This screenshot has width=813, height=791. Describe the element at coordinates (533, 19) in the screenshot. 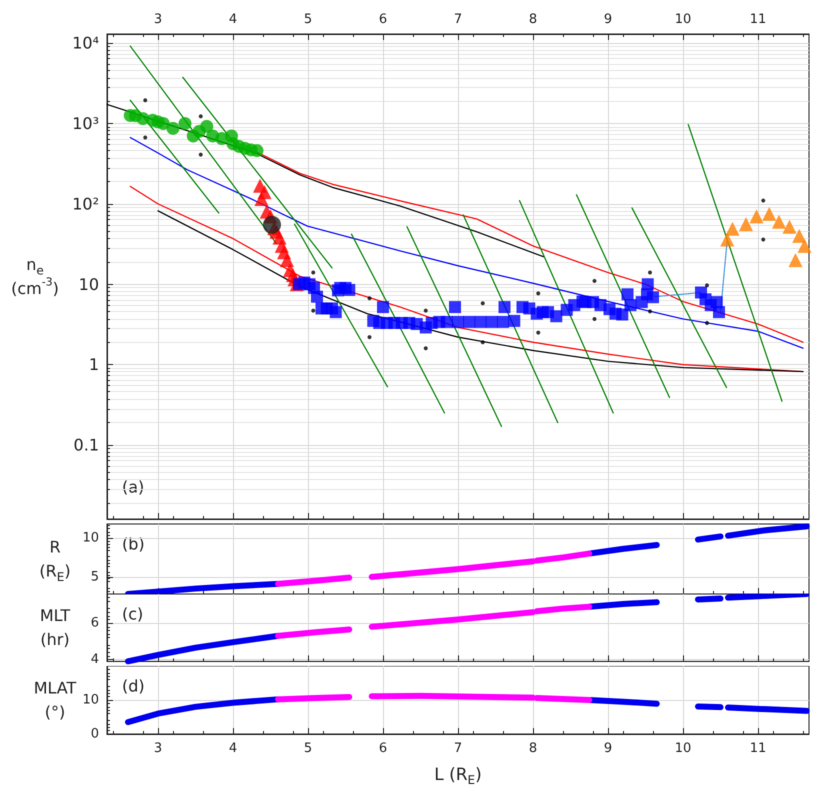

I see `x2-tick-label: 8` at that location.